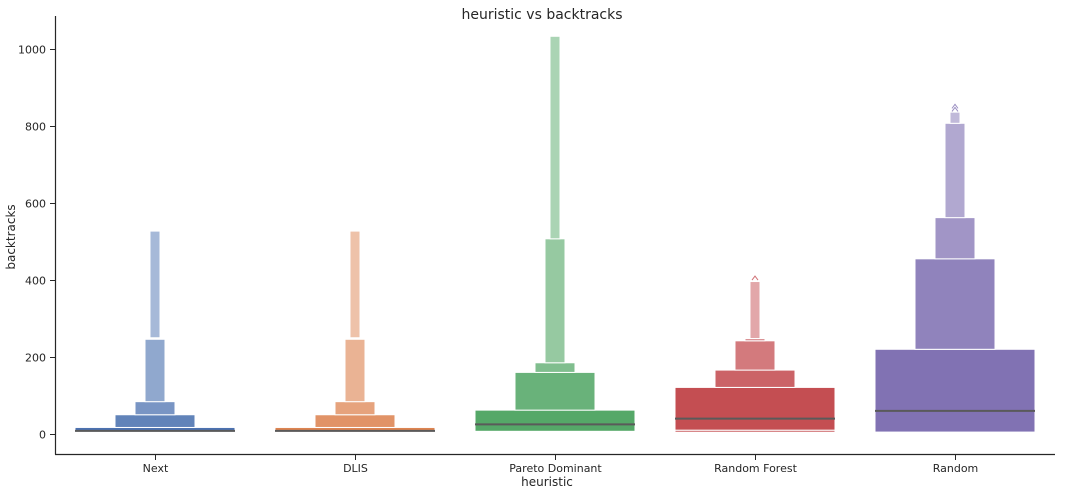 The width and height of the screenshot is (1068, 495). What do you see at coordinates (541, 15) in the screenshot?
I see `chart-title: heuristic vs backtracks` at bounding box center [541, 15].